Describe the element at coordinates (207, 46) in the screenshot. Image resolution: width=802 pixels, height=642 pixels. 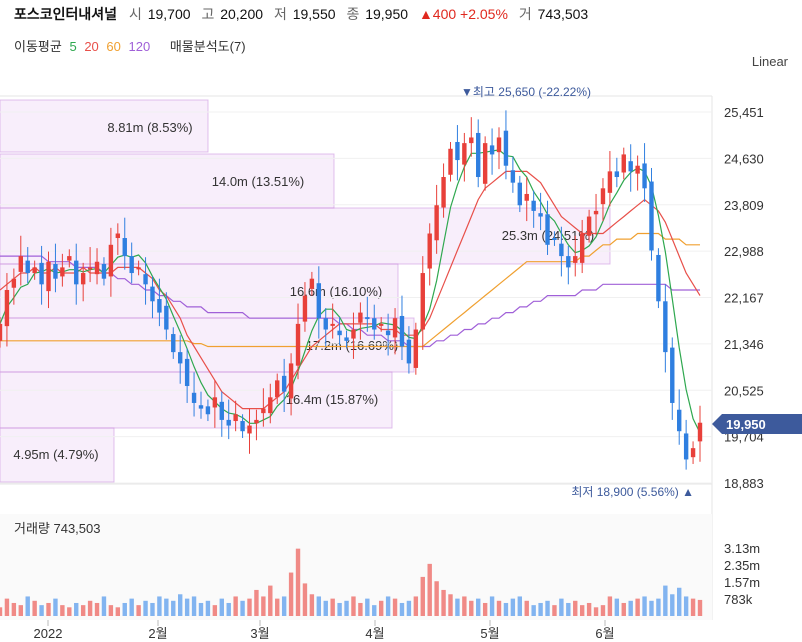
I see `volume-profile-label: 매물분석도(7)` at that location.